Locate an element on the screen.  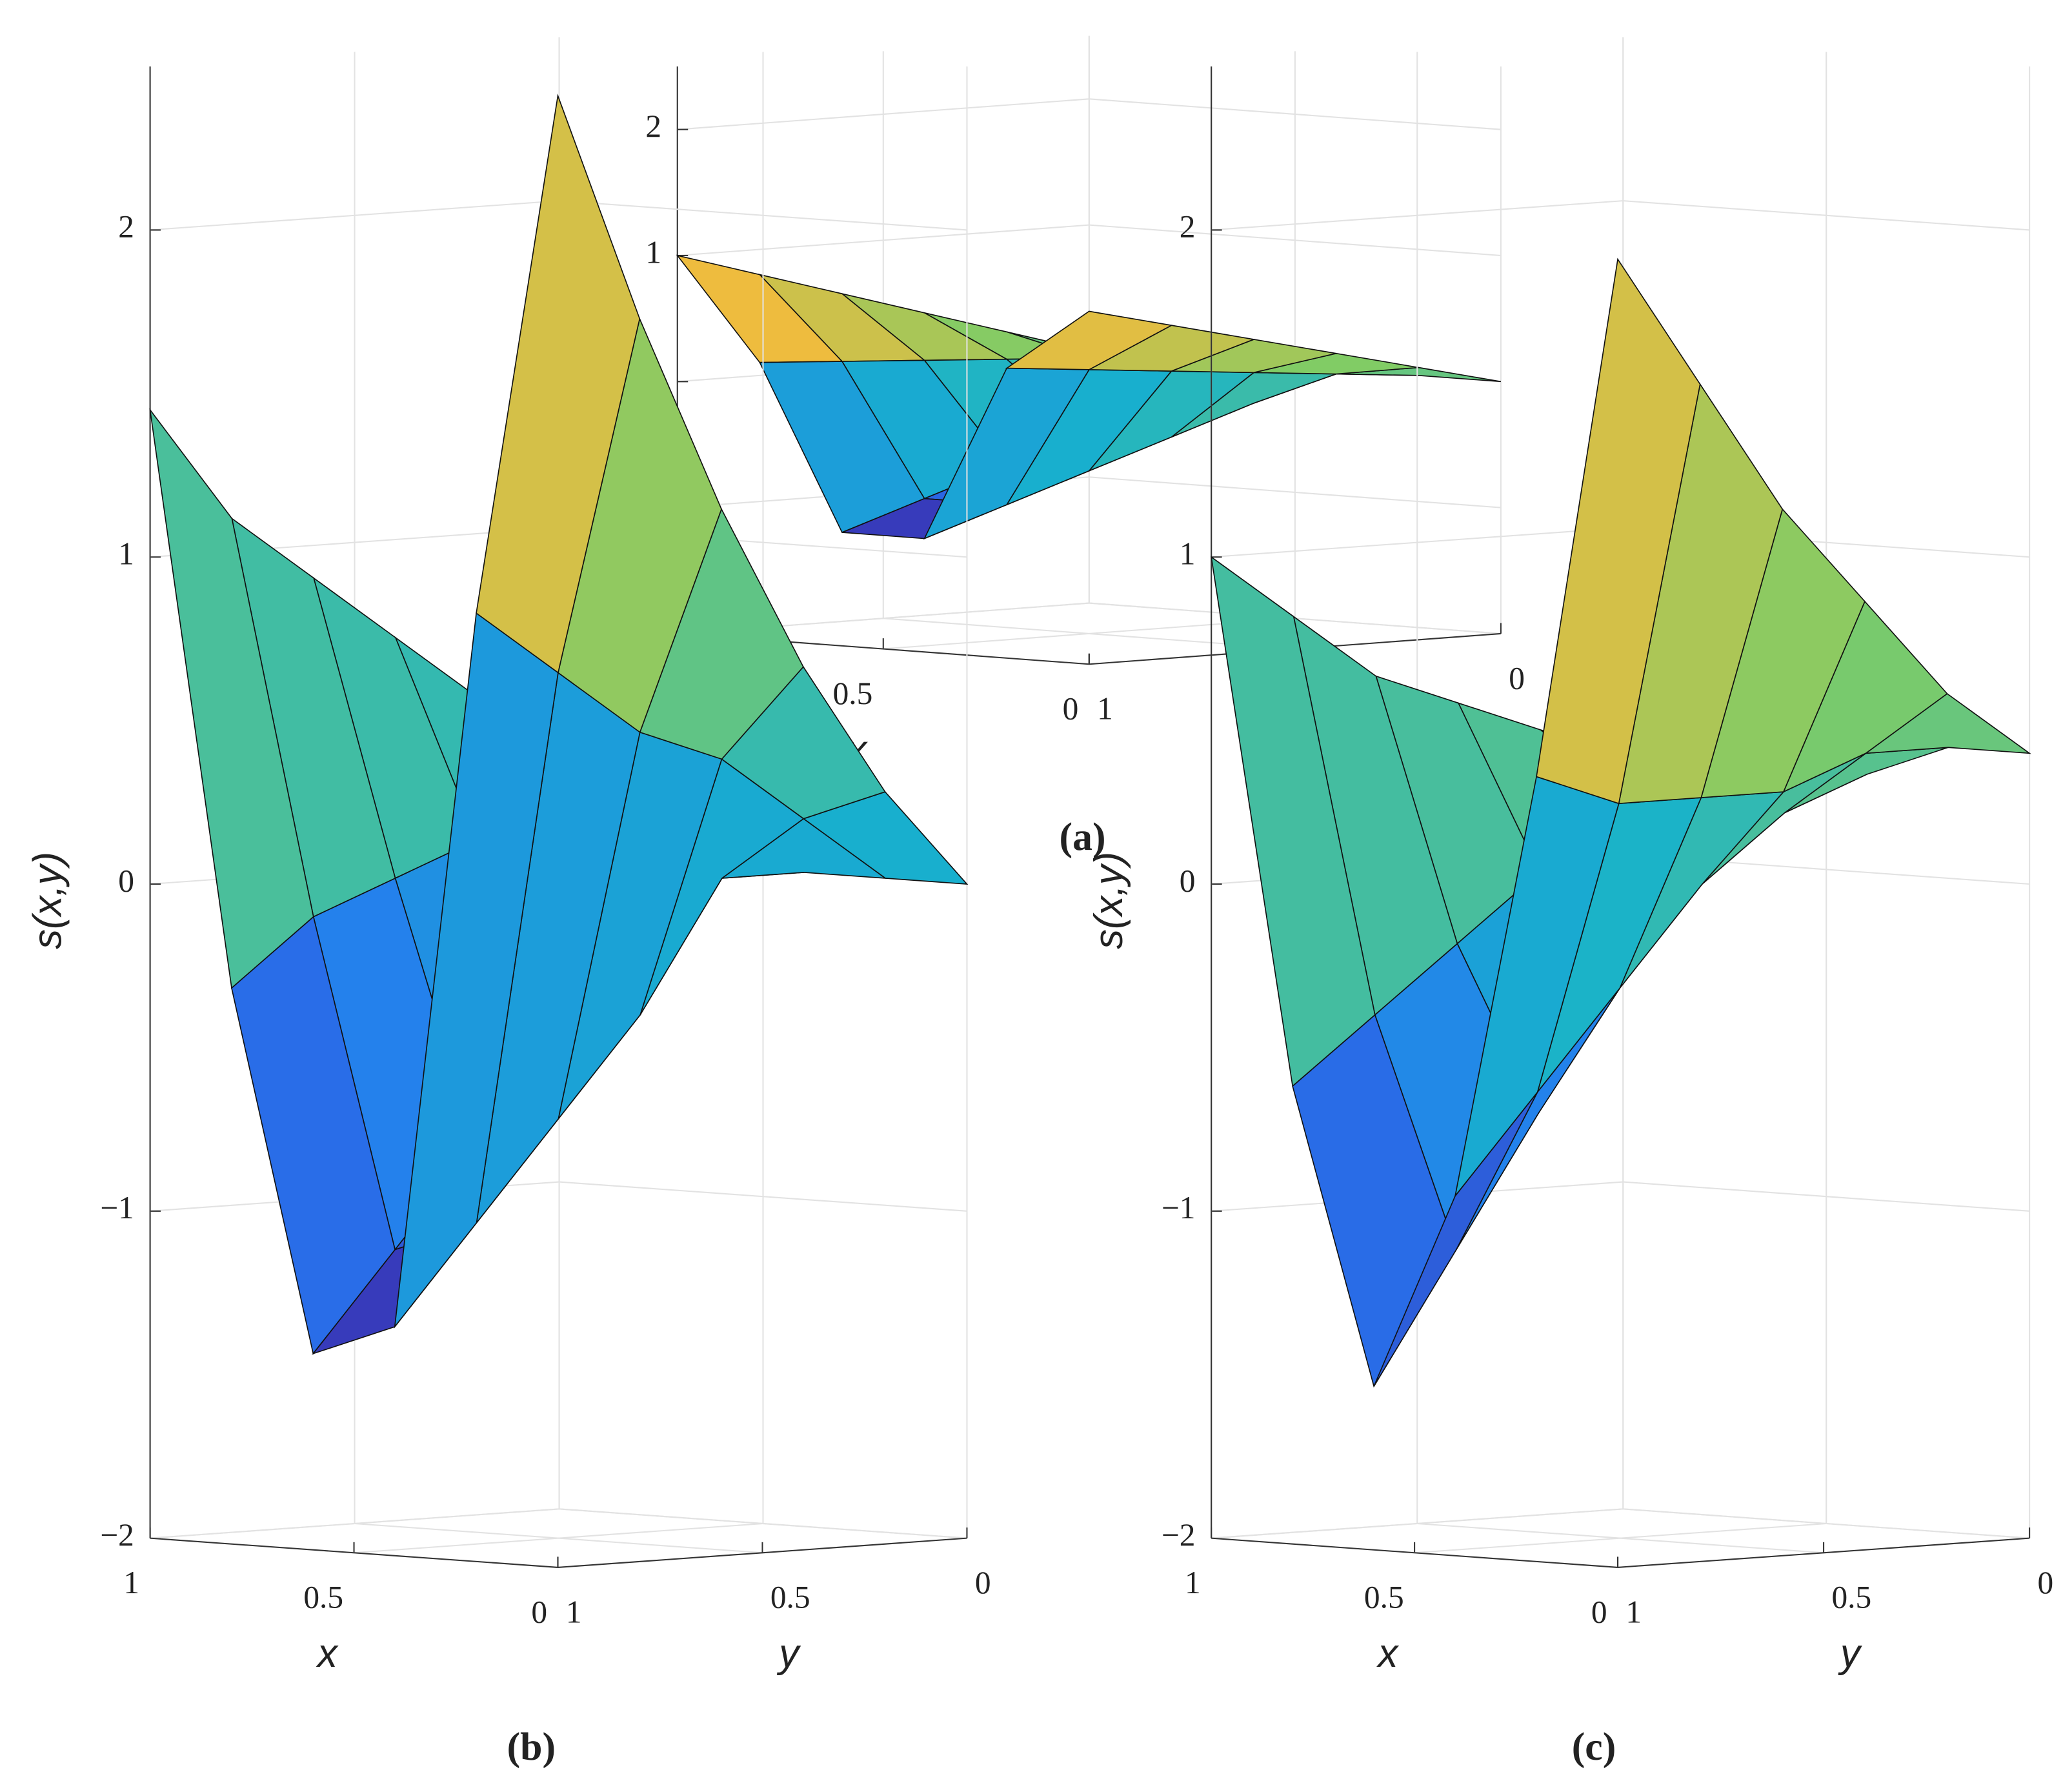
caption: (c) is located at coordinates (1594, 1747).